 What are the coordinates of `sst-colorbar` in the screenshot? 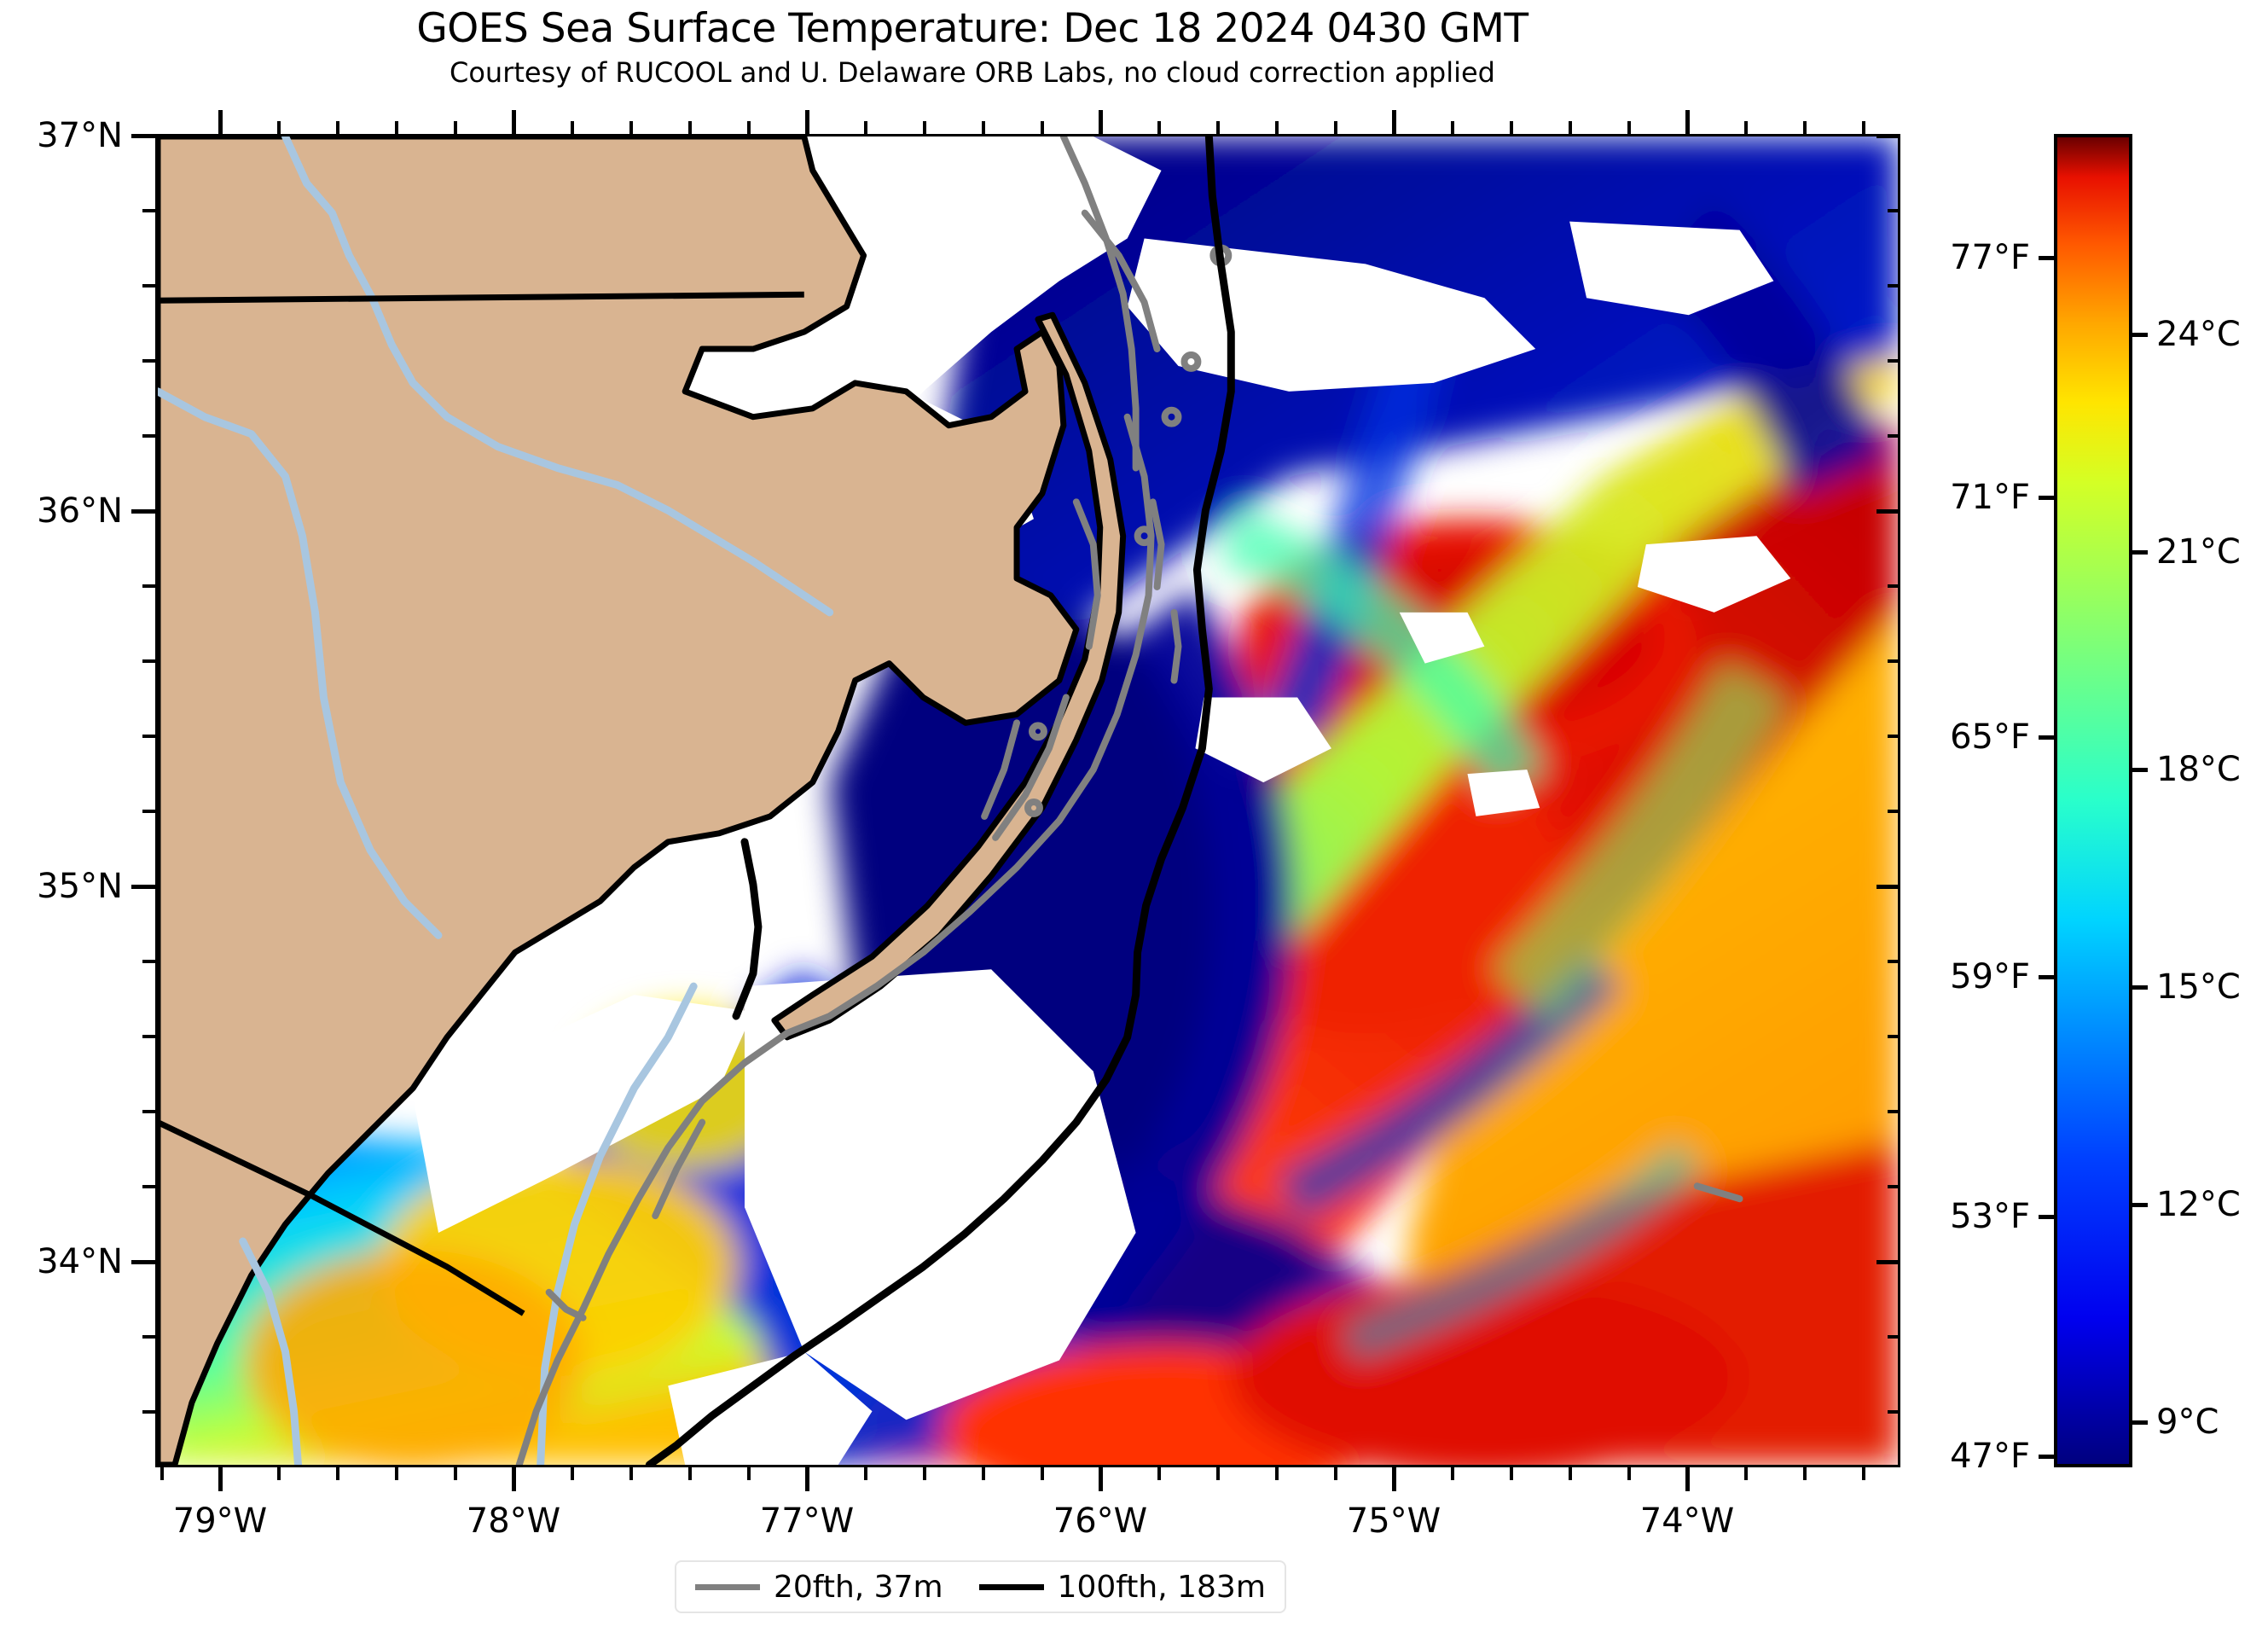 It's located at (2093, 800).